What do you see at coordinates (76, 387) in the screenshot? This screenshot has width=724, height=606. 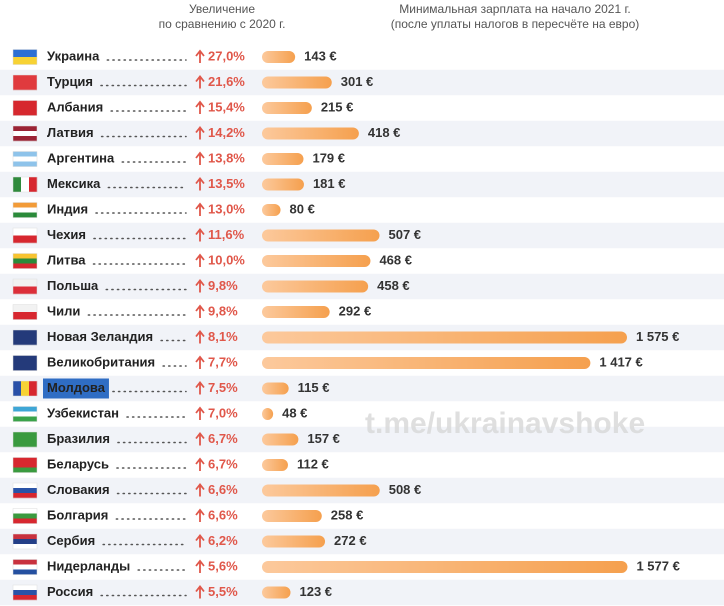 I see `country-name: Молдова` at bounding box center [76, 387].